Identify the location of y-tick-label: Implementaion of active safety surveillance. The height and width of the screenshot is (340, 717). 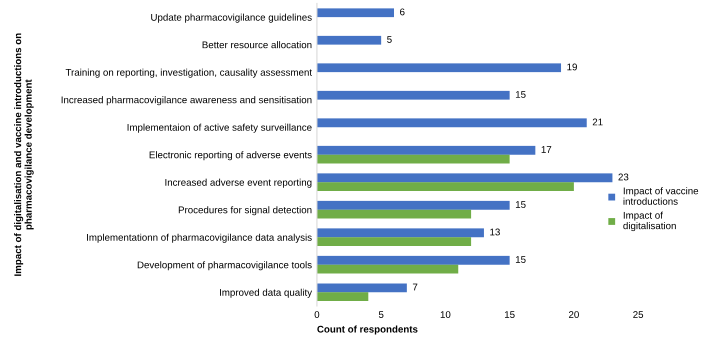
(220, 128).